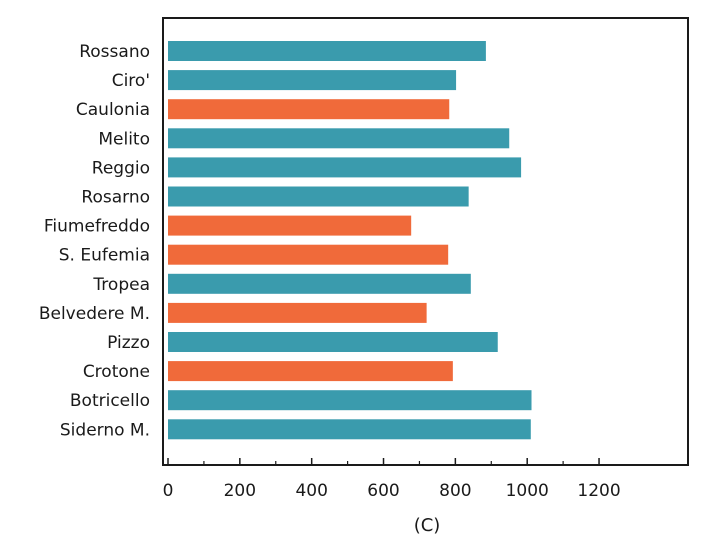 This screenshot has width=712, height=544. What do you see at coordinates (527, 491) in the screenshot?
I see `x-tick-label: 1000` at bounding box center [527, 491].